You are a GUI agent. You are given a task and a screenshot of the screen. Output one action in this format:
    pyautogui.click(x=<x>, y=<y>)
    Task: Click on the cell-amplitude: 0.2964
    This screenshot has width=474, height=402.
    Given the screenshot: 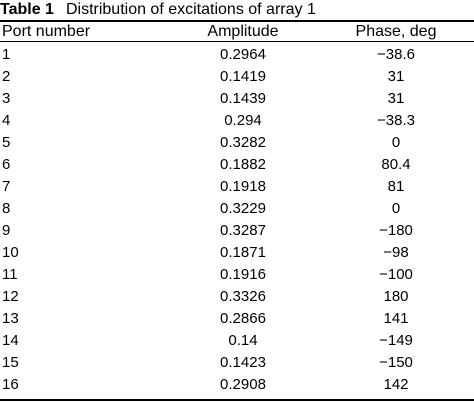 What is the action you would take?
    pyautogui.click(x=243, y=54)
    